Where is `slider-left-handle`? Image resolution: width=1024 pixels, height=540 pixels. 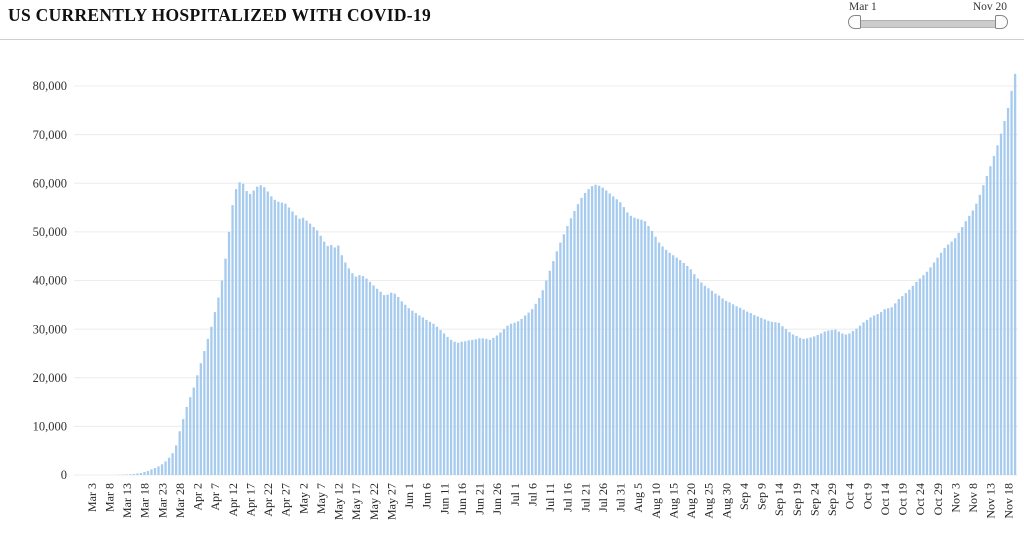 slider-left-handle is located at coordinates (854, 22).